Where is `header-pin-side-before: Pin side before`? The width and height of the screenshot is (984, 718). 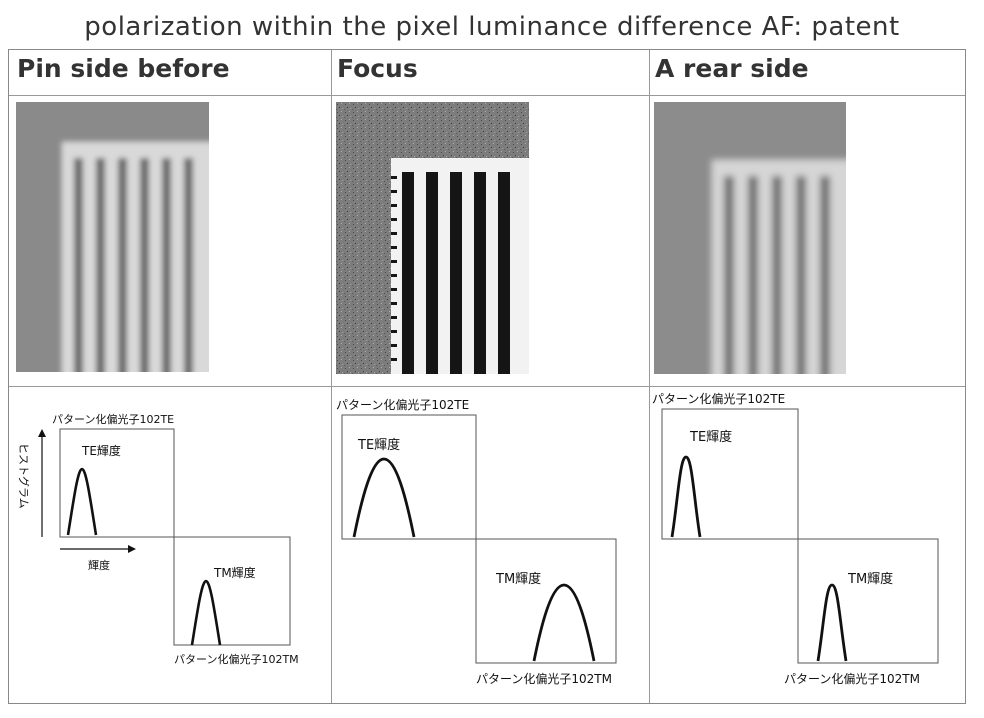 header-pin-side-before: Pin side before is located at coordinates (123, 68).